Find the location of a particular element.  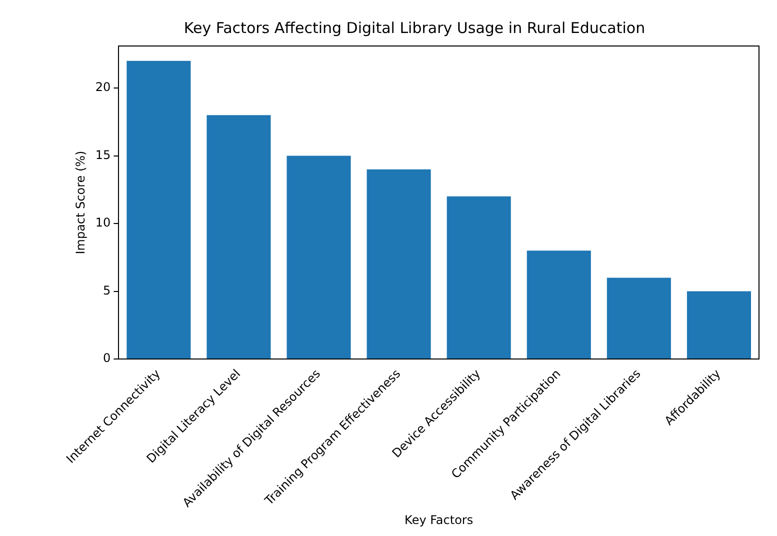

y-tick-label: 5 is located at coordinates (107, 290).